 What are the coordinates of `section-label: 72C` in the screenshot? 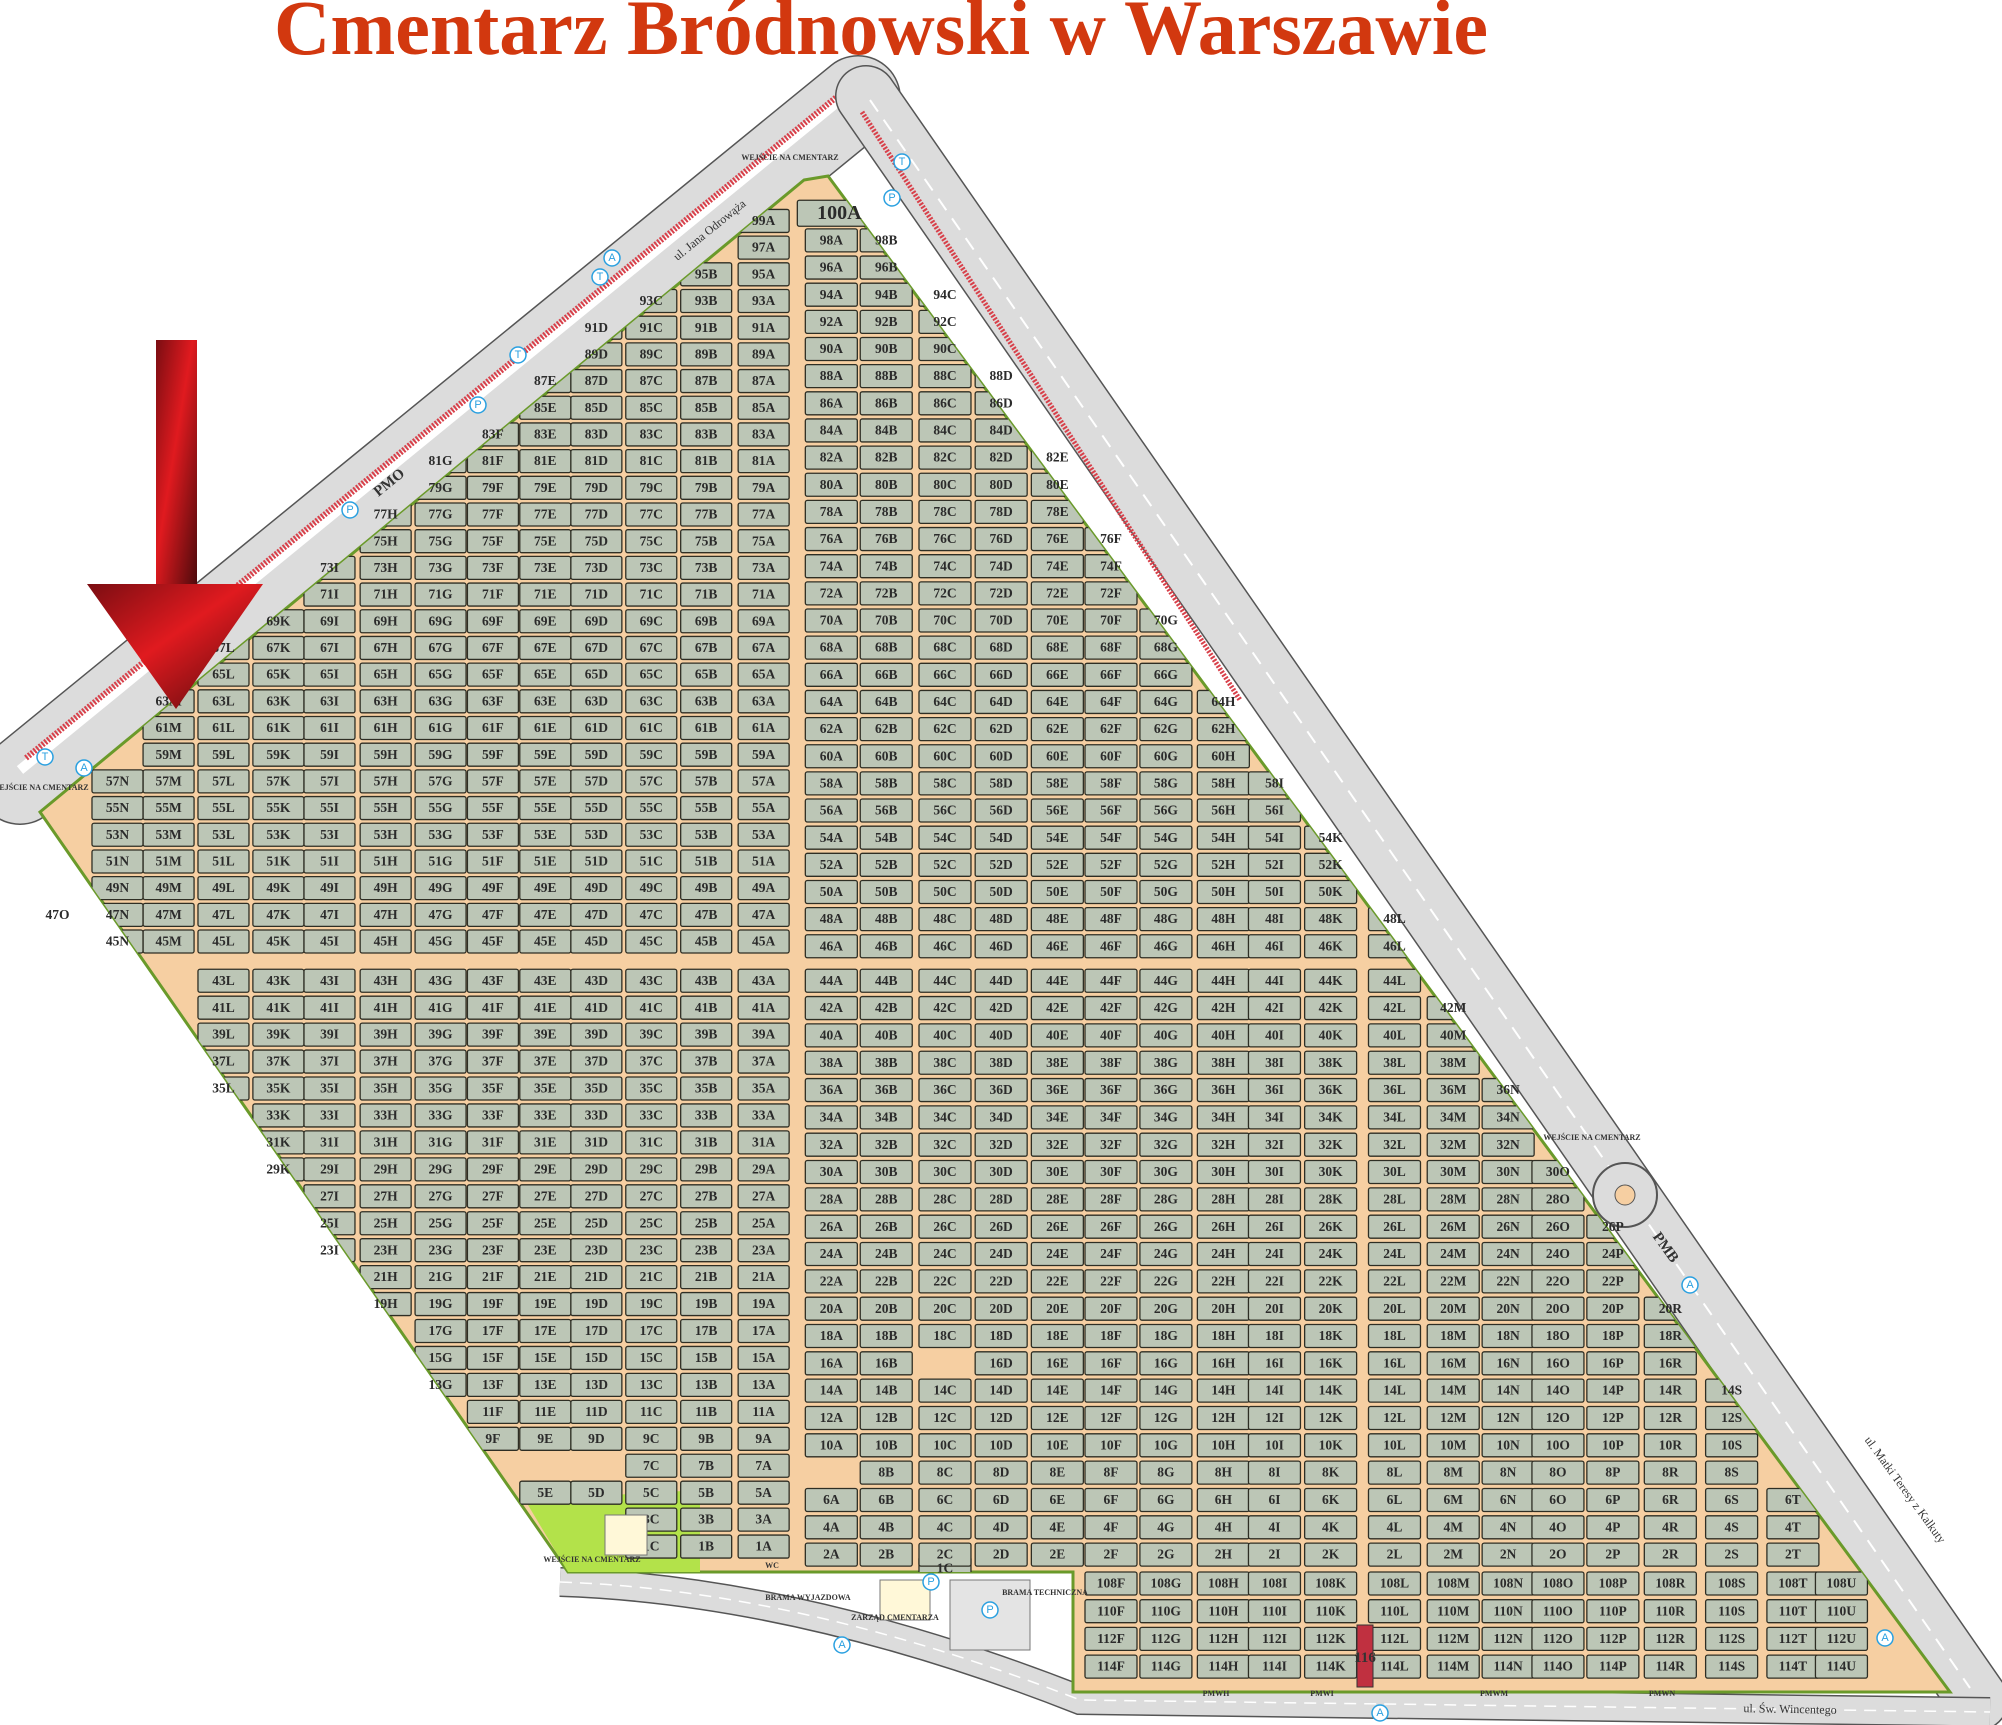 It's located at (944, 592).